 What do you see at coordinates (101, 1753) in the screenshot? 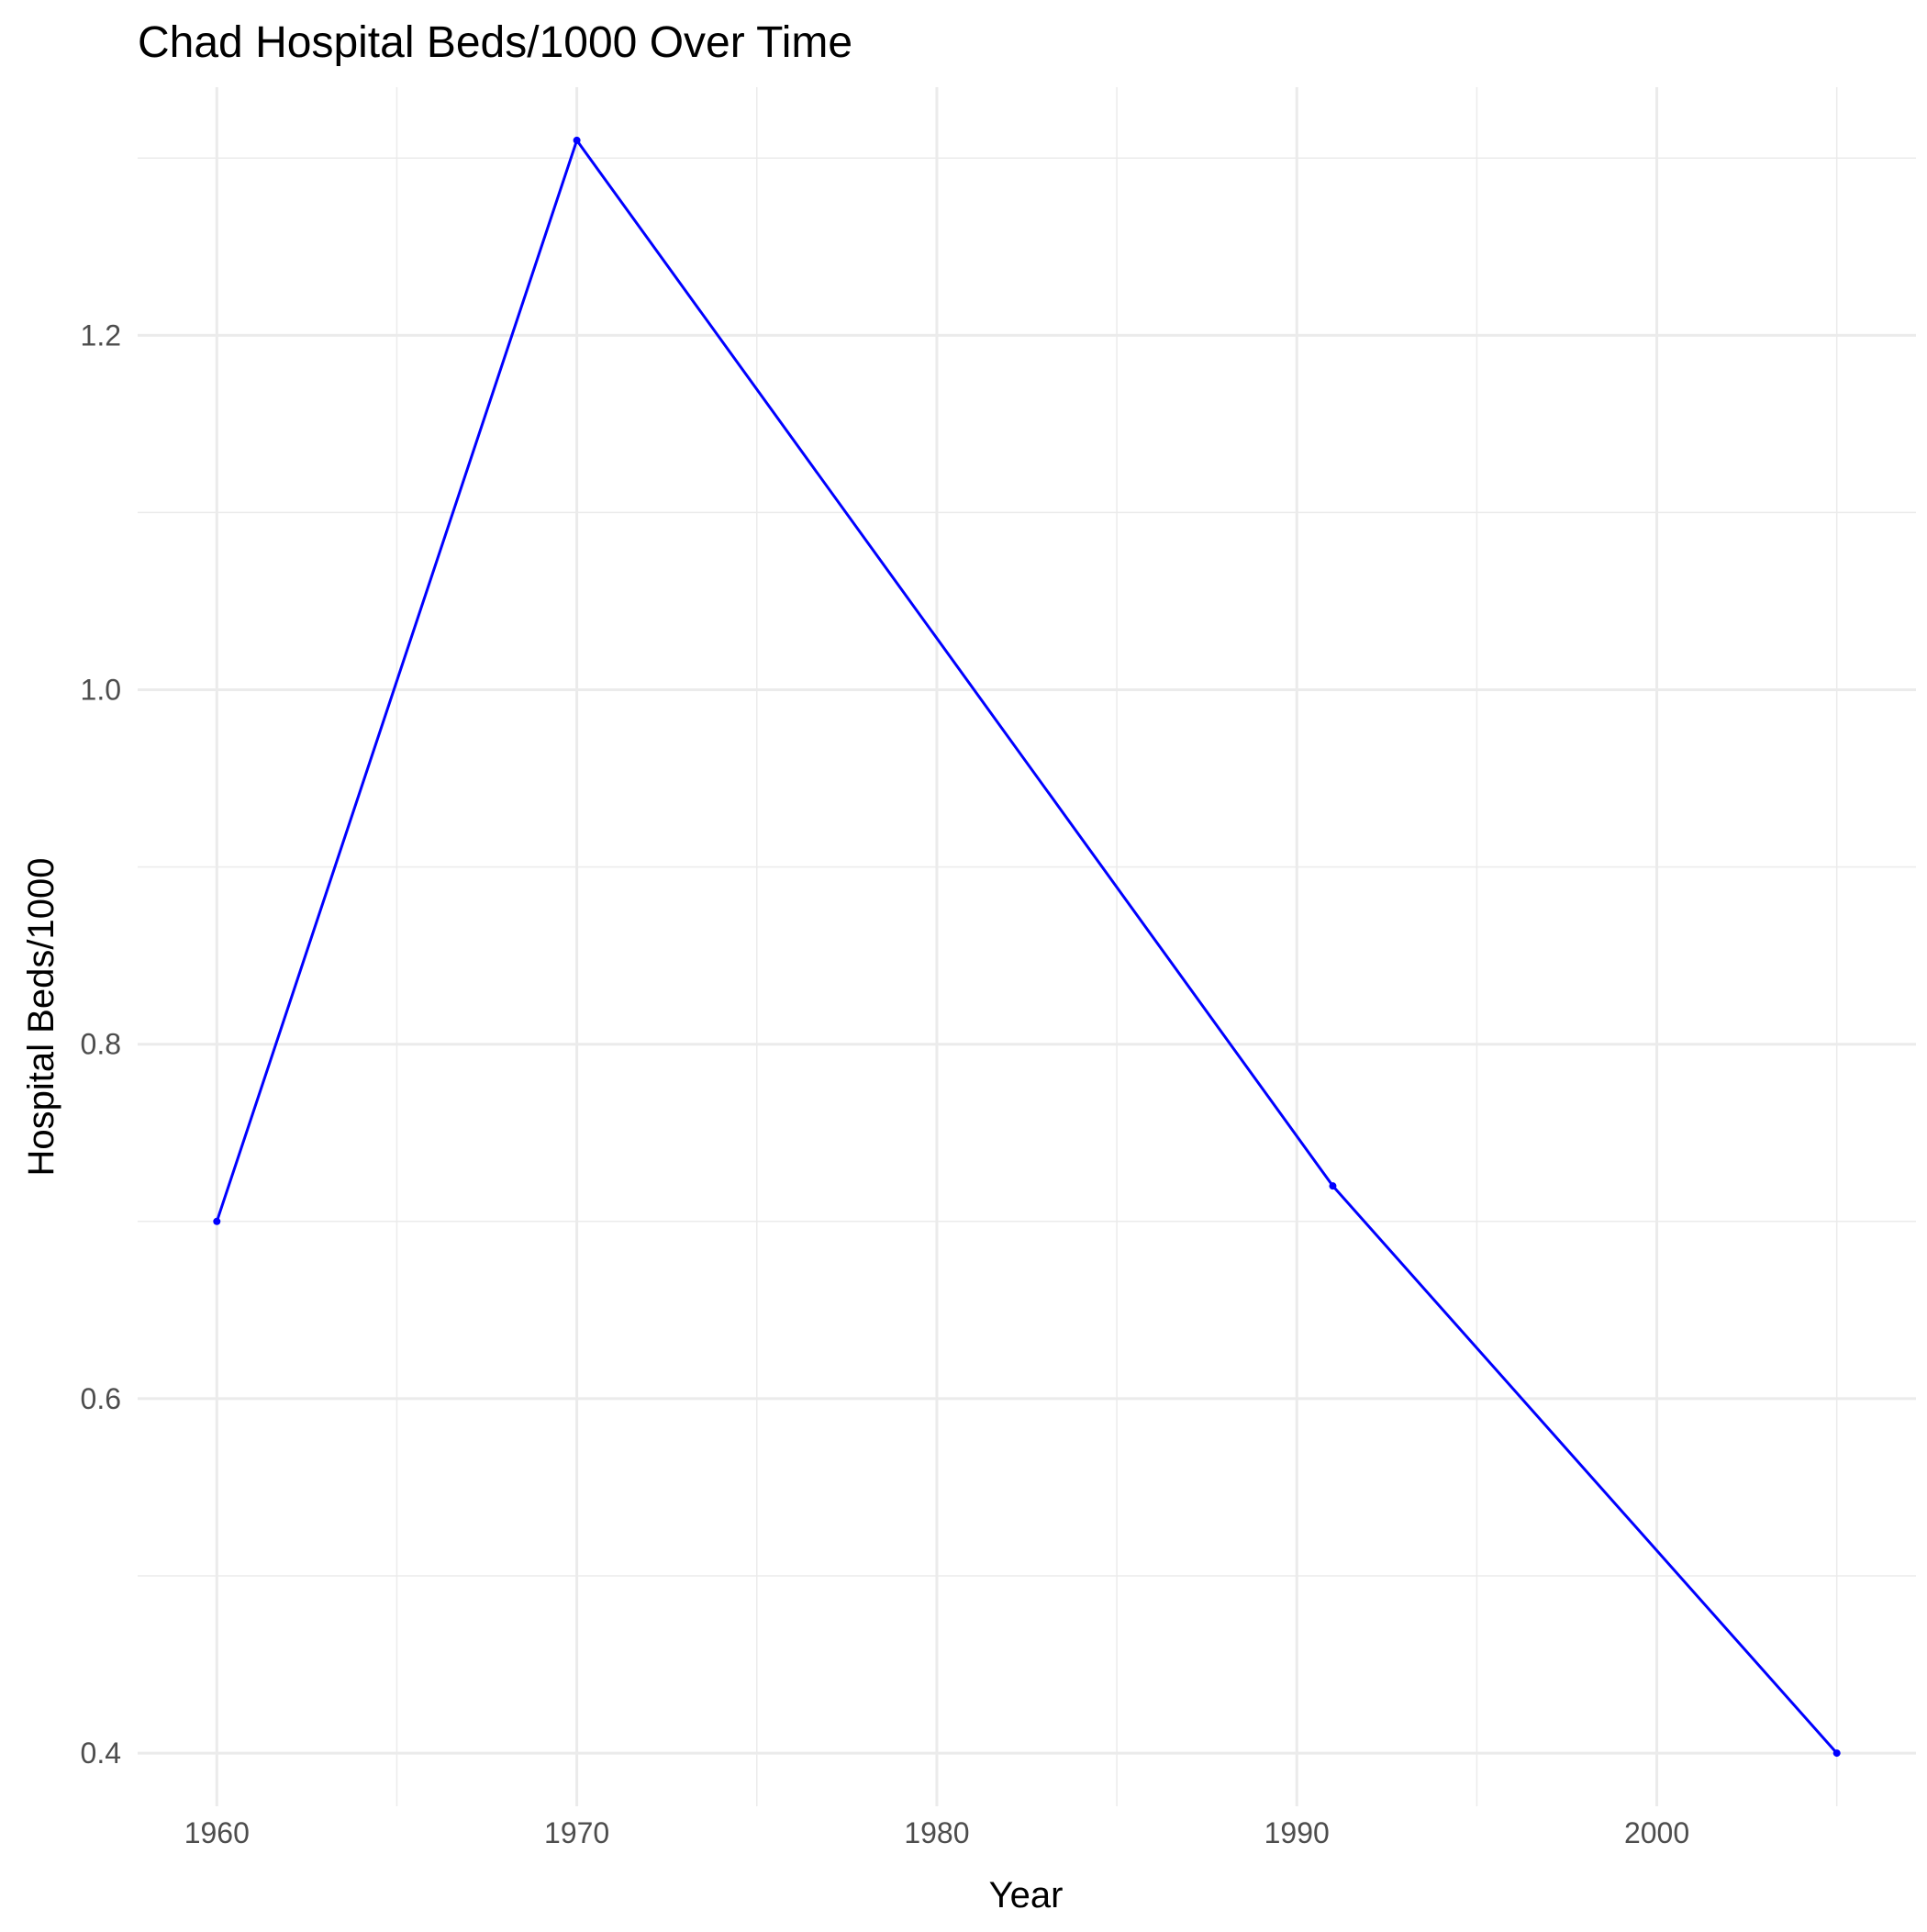
I see `y-tick-label: 0.4` at bounding box center [101, 1753].